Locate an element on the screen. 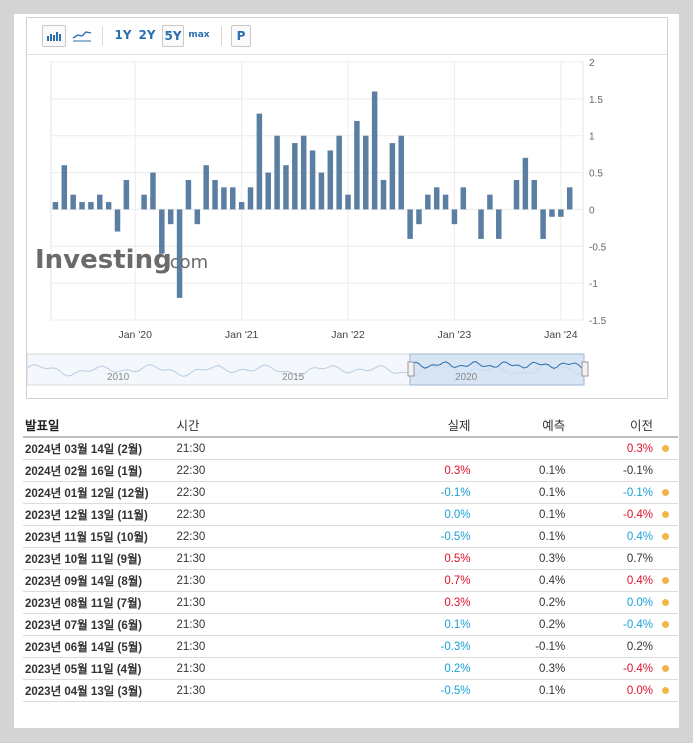  navigator-selected-series is located at coordinates (497, 365).